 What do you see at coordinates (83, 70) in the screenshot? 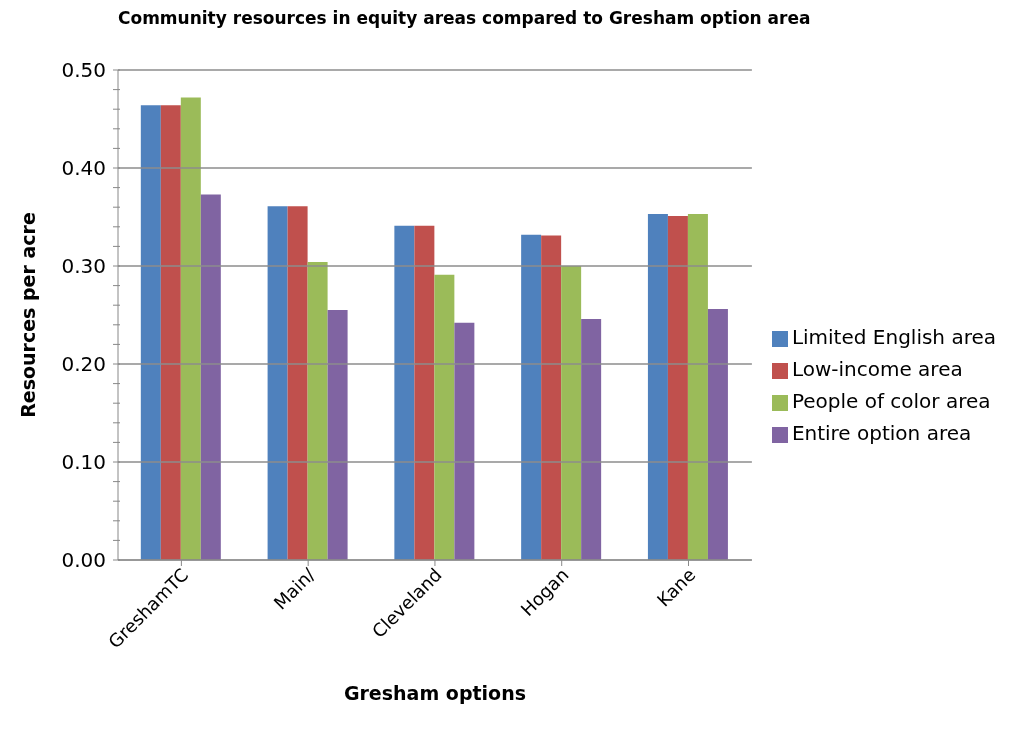
I see `y-tick-label: 0.50` at bounding box center [83, 70].